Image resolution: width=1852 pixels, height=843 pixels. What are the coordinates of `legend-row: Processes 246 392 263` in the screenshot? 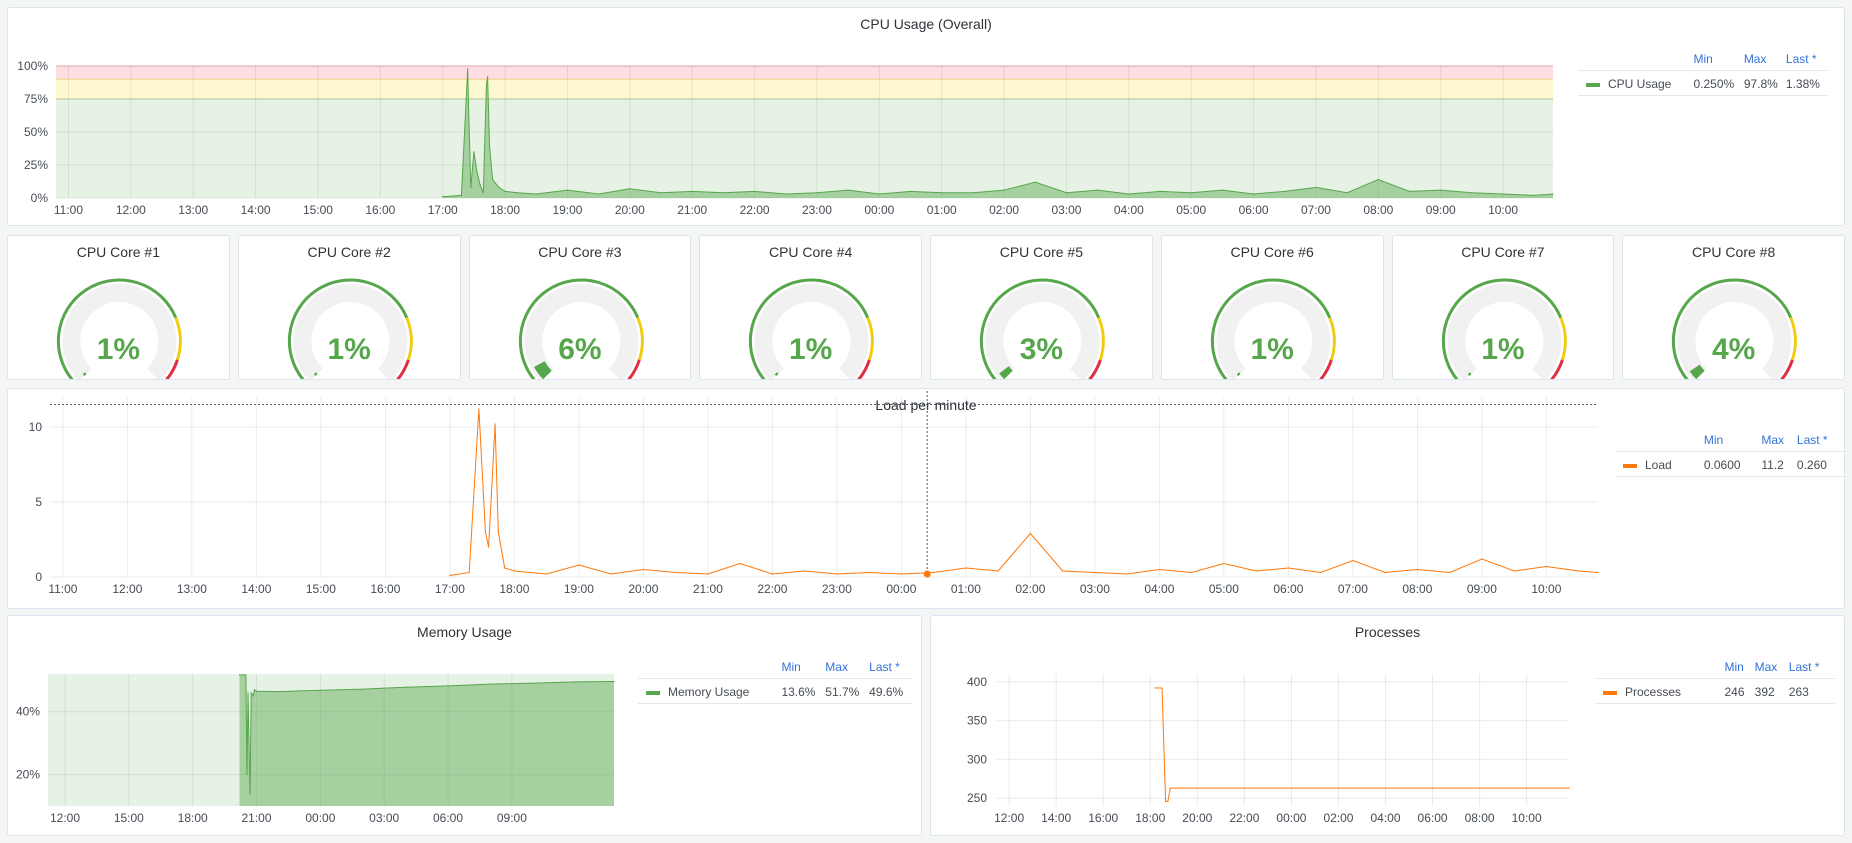 It's located at (1715, 691).